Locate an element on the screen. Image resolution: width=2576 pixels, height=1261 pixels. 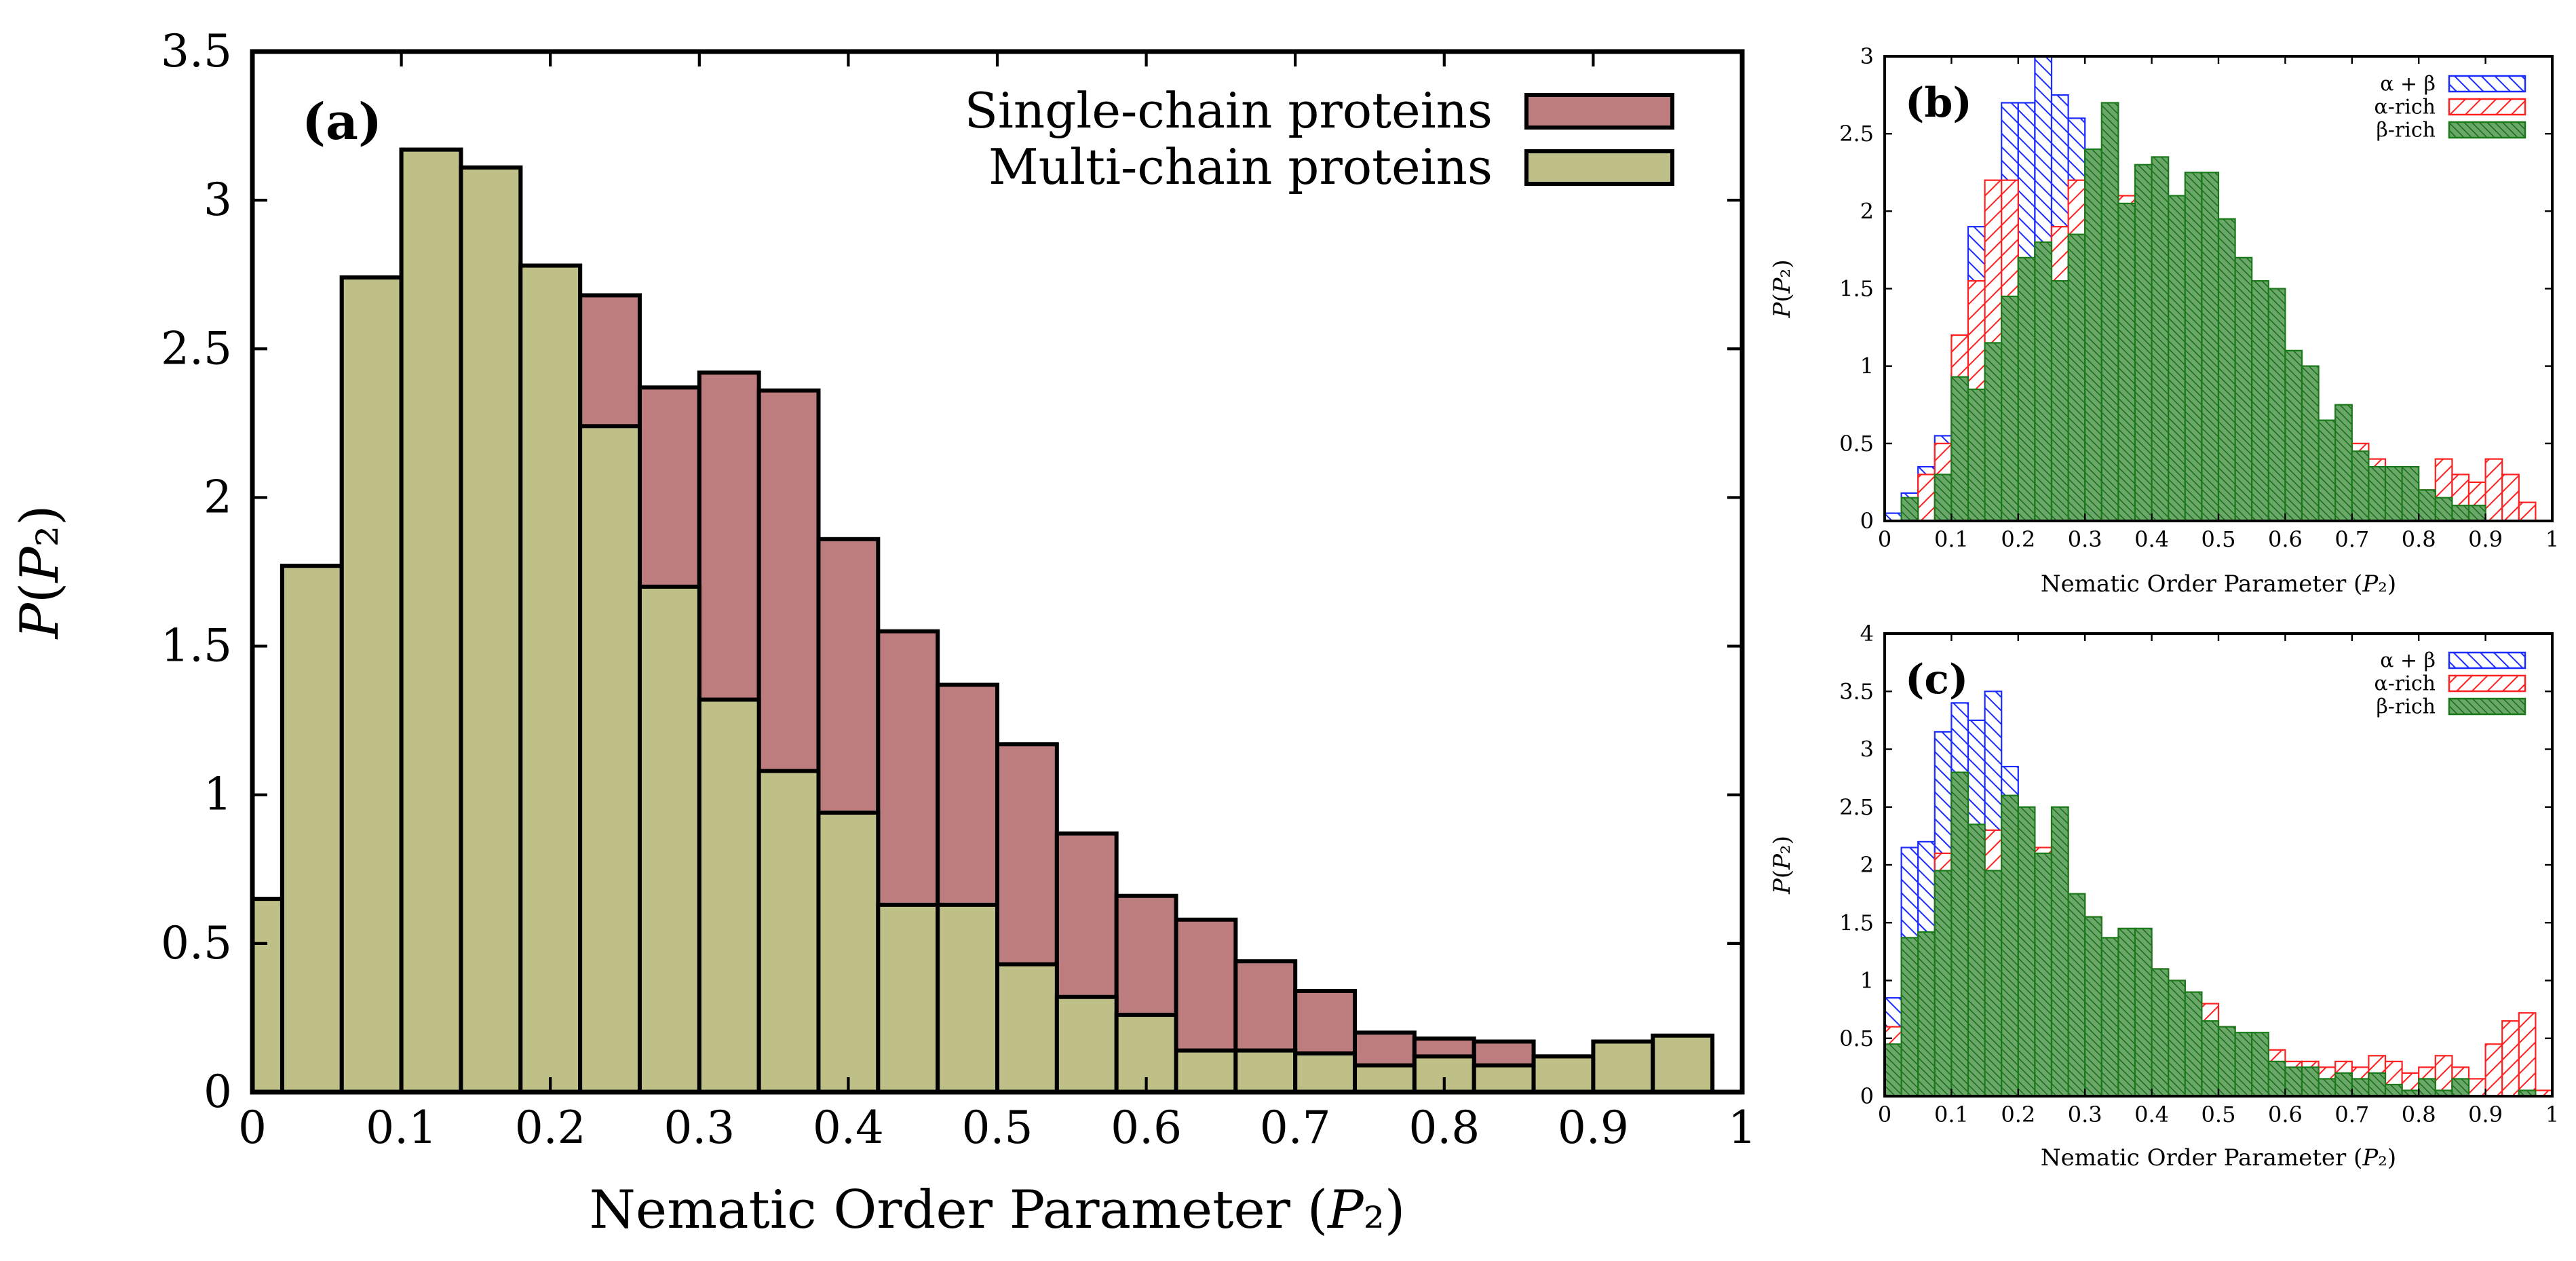
x-tick-label: 0.9 is located at coordinates (2485, 539).